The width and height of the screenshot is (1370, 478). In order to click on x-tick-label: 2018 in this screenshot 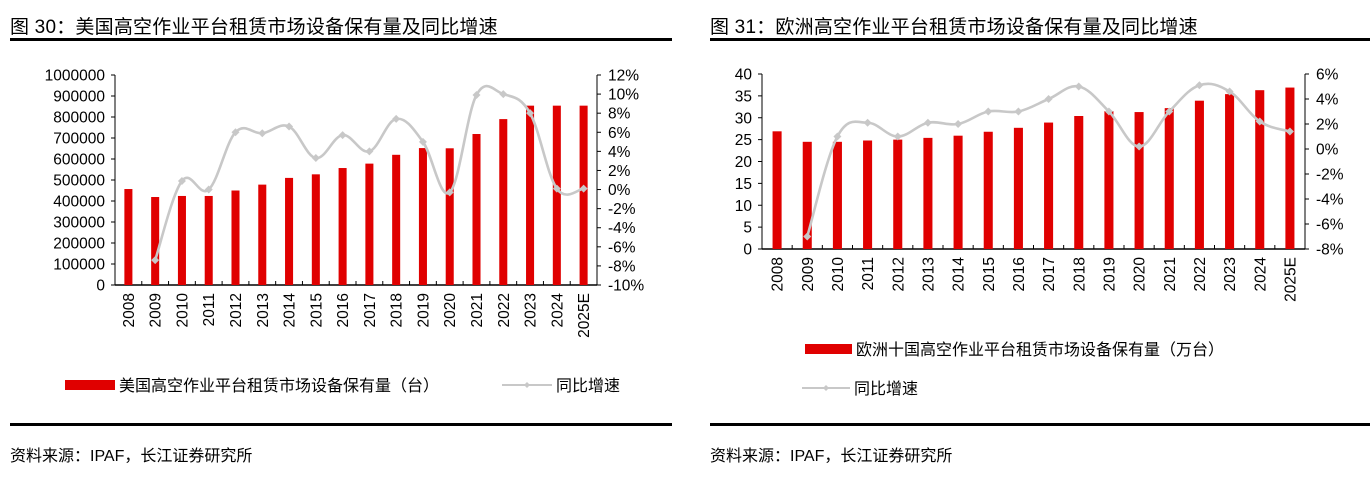, I will do `click(1079, 274)`.